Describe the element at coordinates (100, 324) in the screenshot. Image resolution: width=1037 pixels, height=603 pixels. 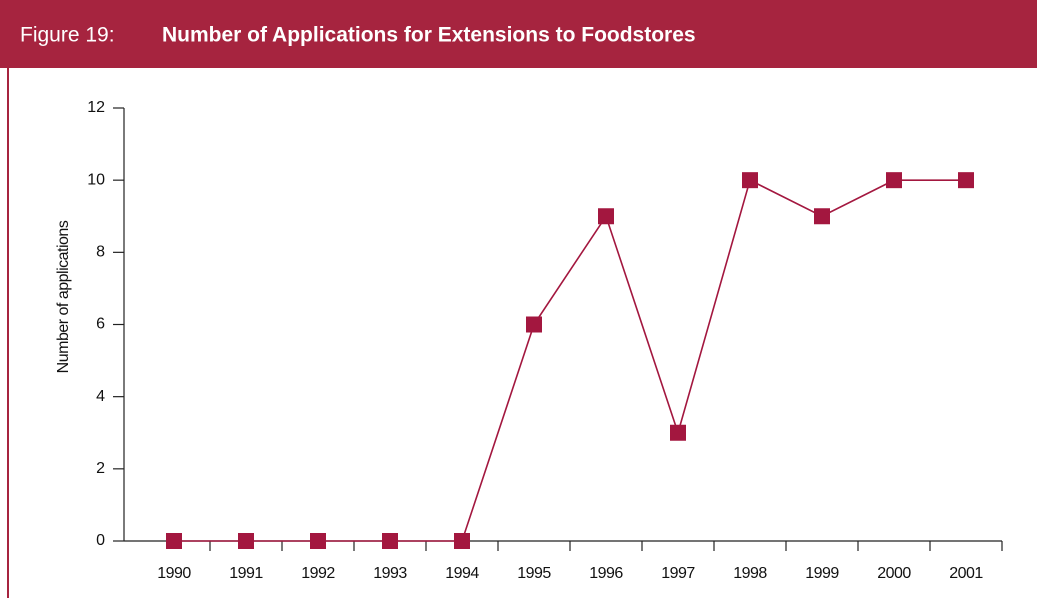
I see `y-tick-label: 6` at that location.